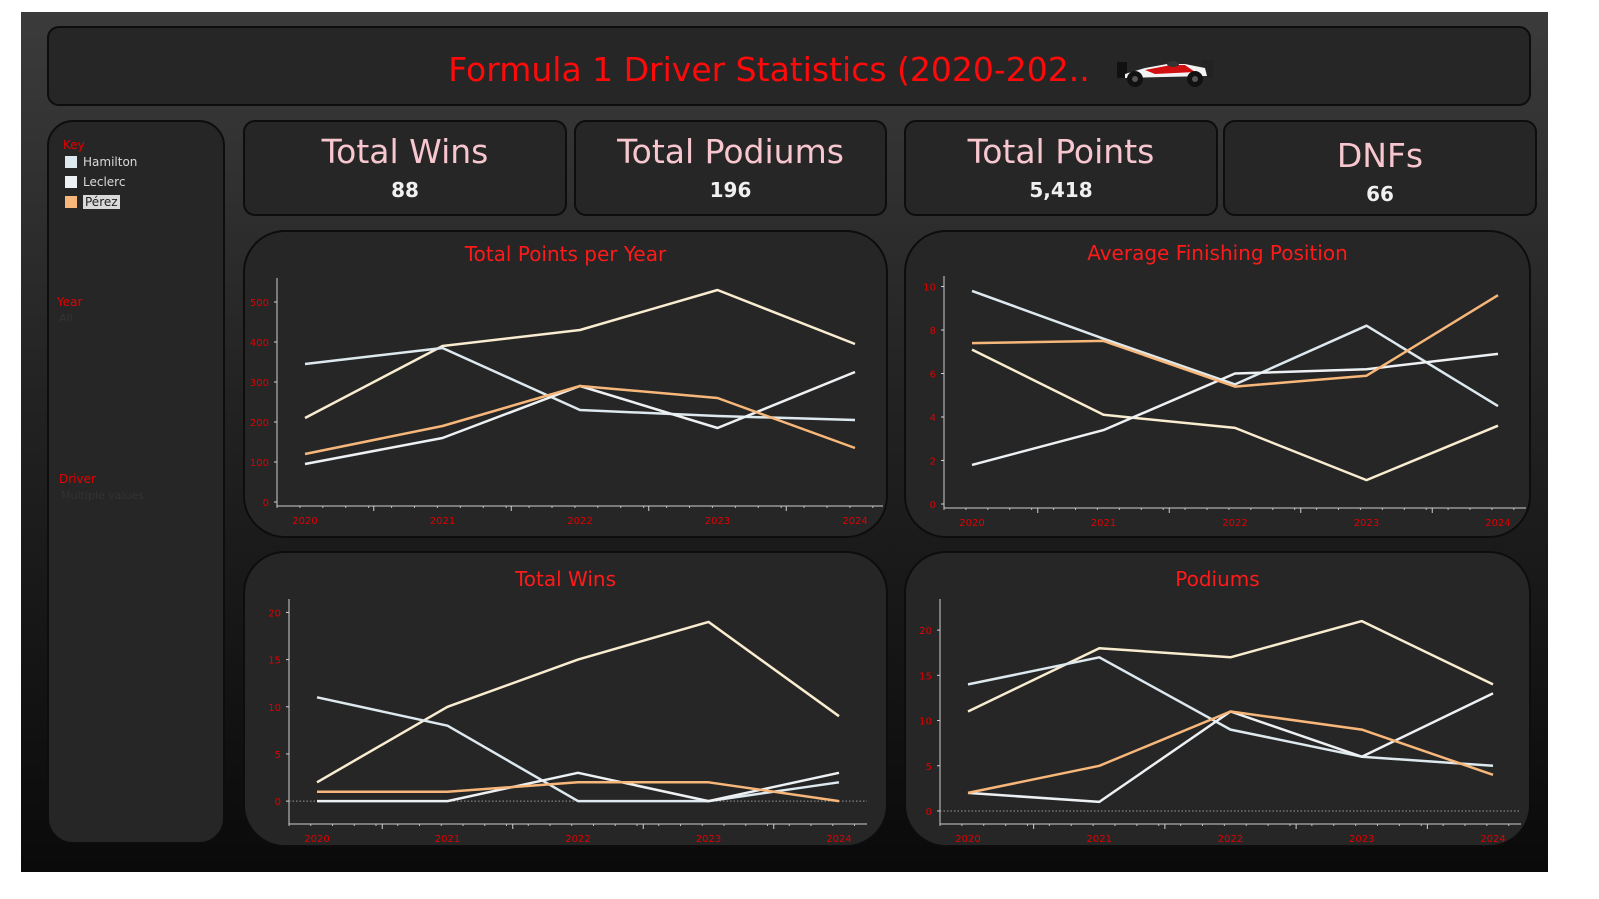  I want to click on kpi-value: 5,418, so click(1061, 190).